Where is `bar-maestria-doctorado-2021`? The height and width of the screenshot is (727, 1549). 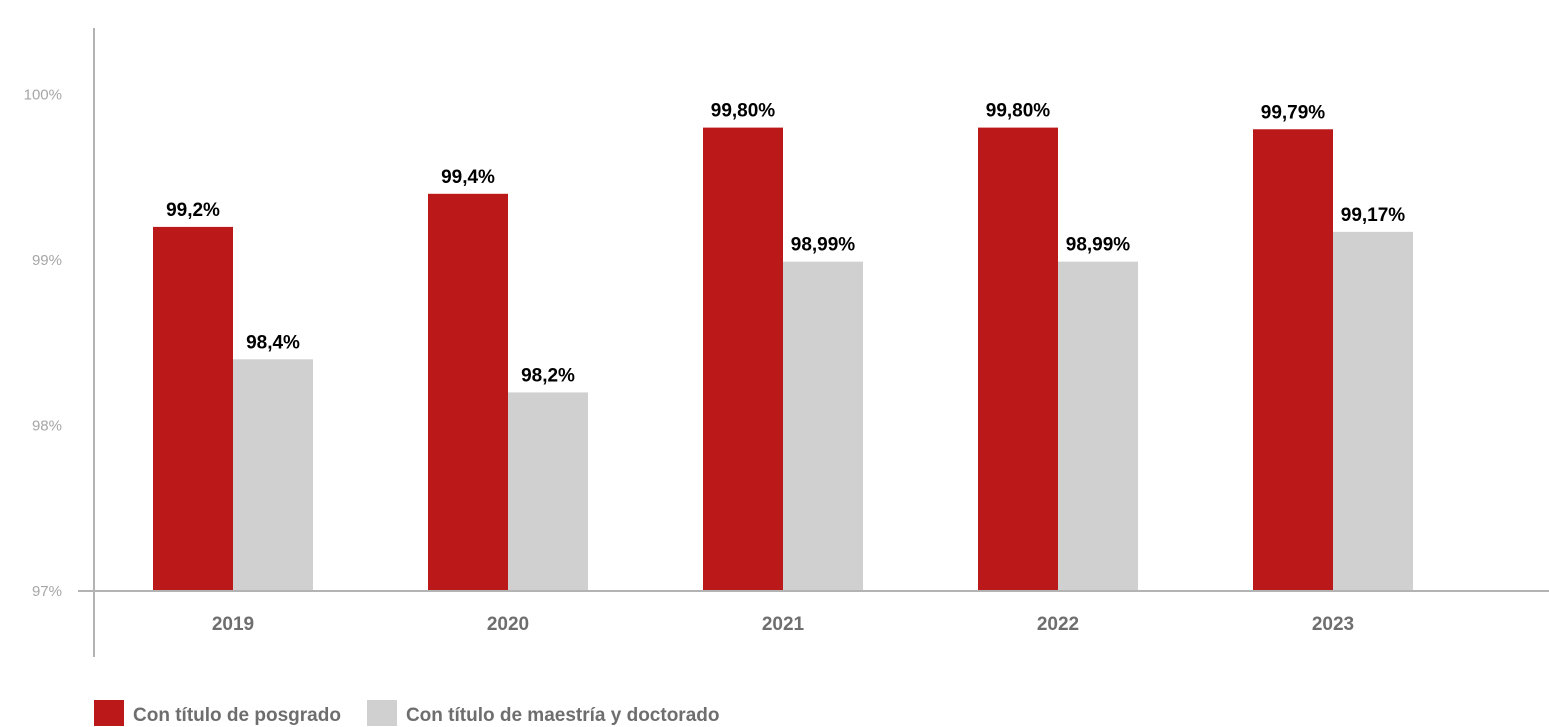 bar-maestria-doctorado-2021 is located at coordinates (823, 426).